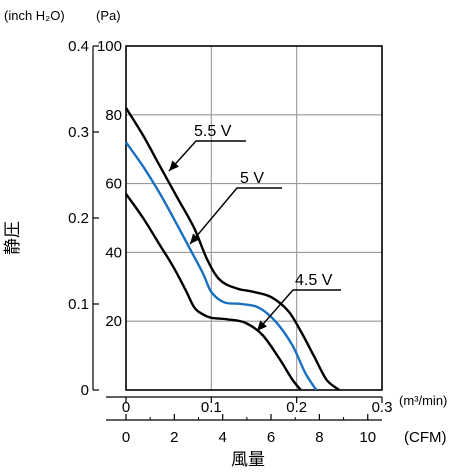 The width and height of the screenshot is (451, 473). Describe the element at coordinates (174, 437) in the screenshot. I see `x-tick-label-cfm: 2` at that location.